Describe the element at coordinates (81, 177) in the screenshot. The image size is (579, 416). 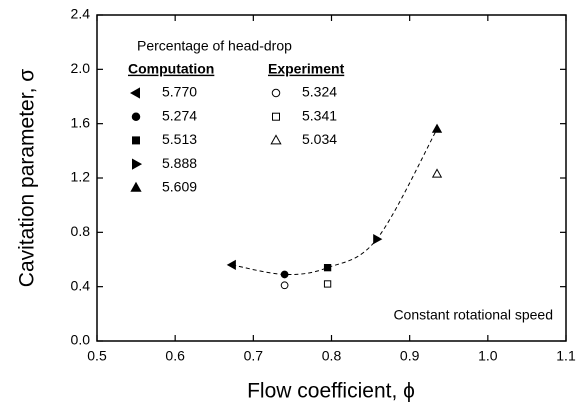
I see `y-tick-label: 1.2` at that location.